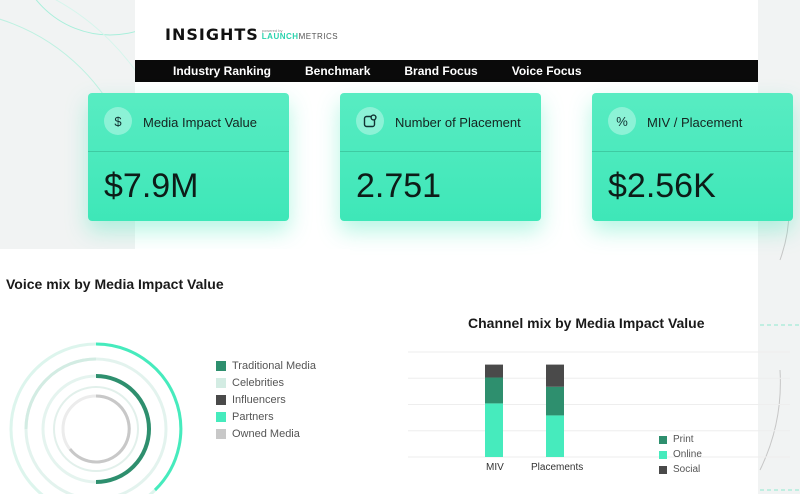 The image size is (800, 494). Describe the element at coordinates (622, 121) in the screenshot. I see `percent-icon: %` at that location.